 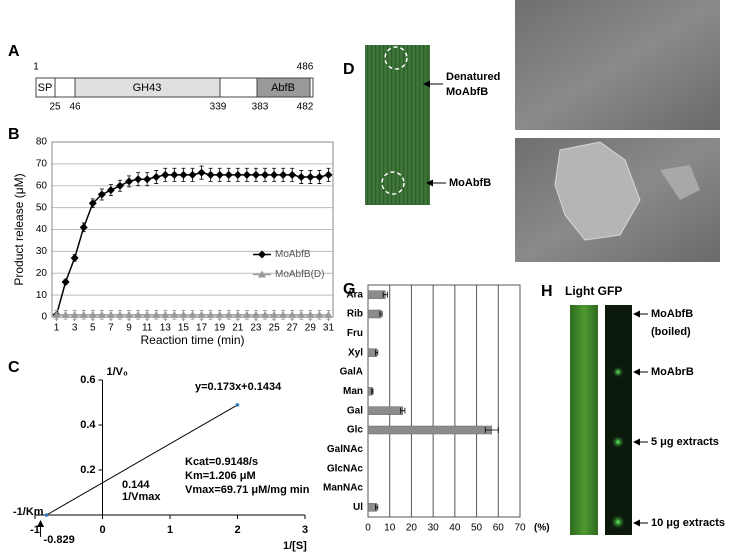 I want to click on intercept-label: -0.829, so click(x=59, y=540).